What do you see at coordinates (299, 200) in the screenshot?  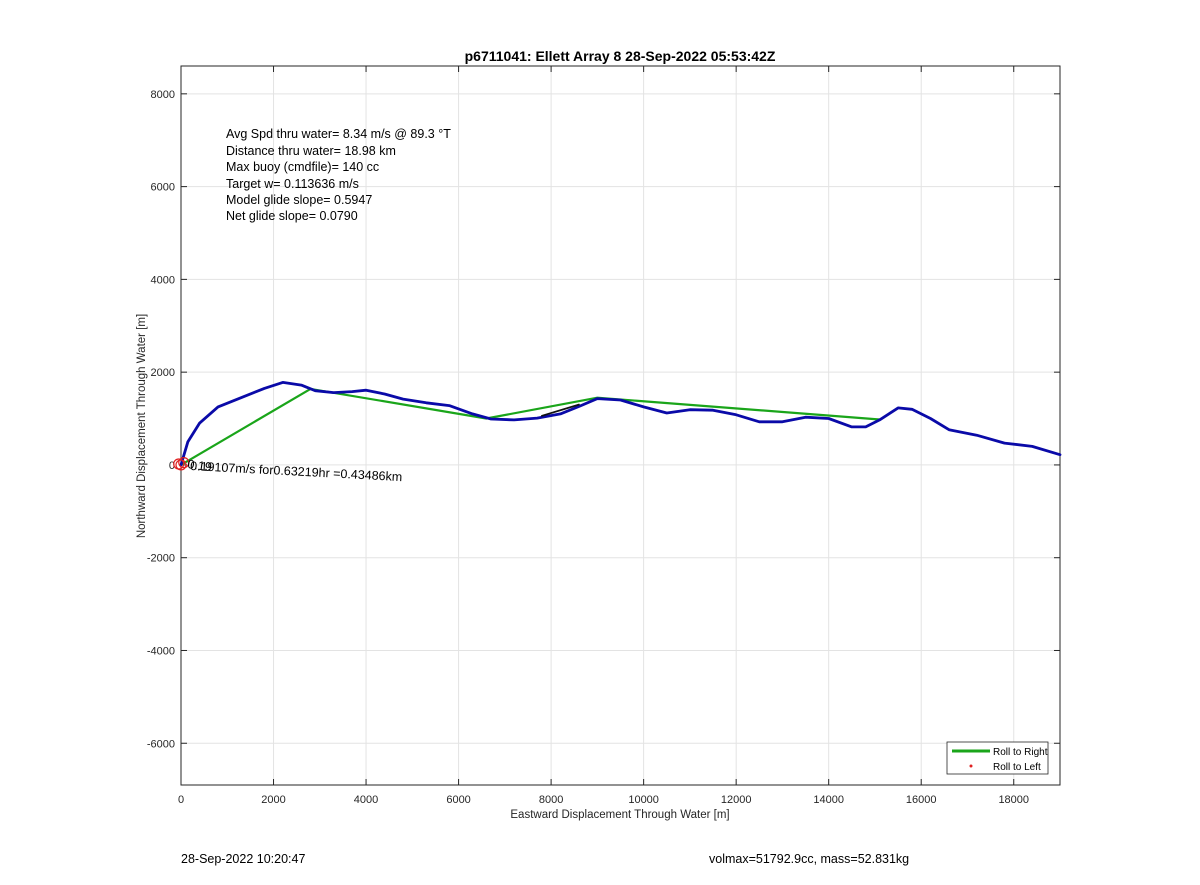 I see `annotation-model-glide: Model glide slope= 0.5947` at bounding box center [299, 200].